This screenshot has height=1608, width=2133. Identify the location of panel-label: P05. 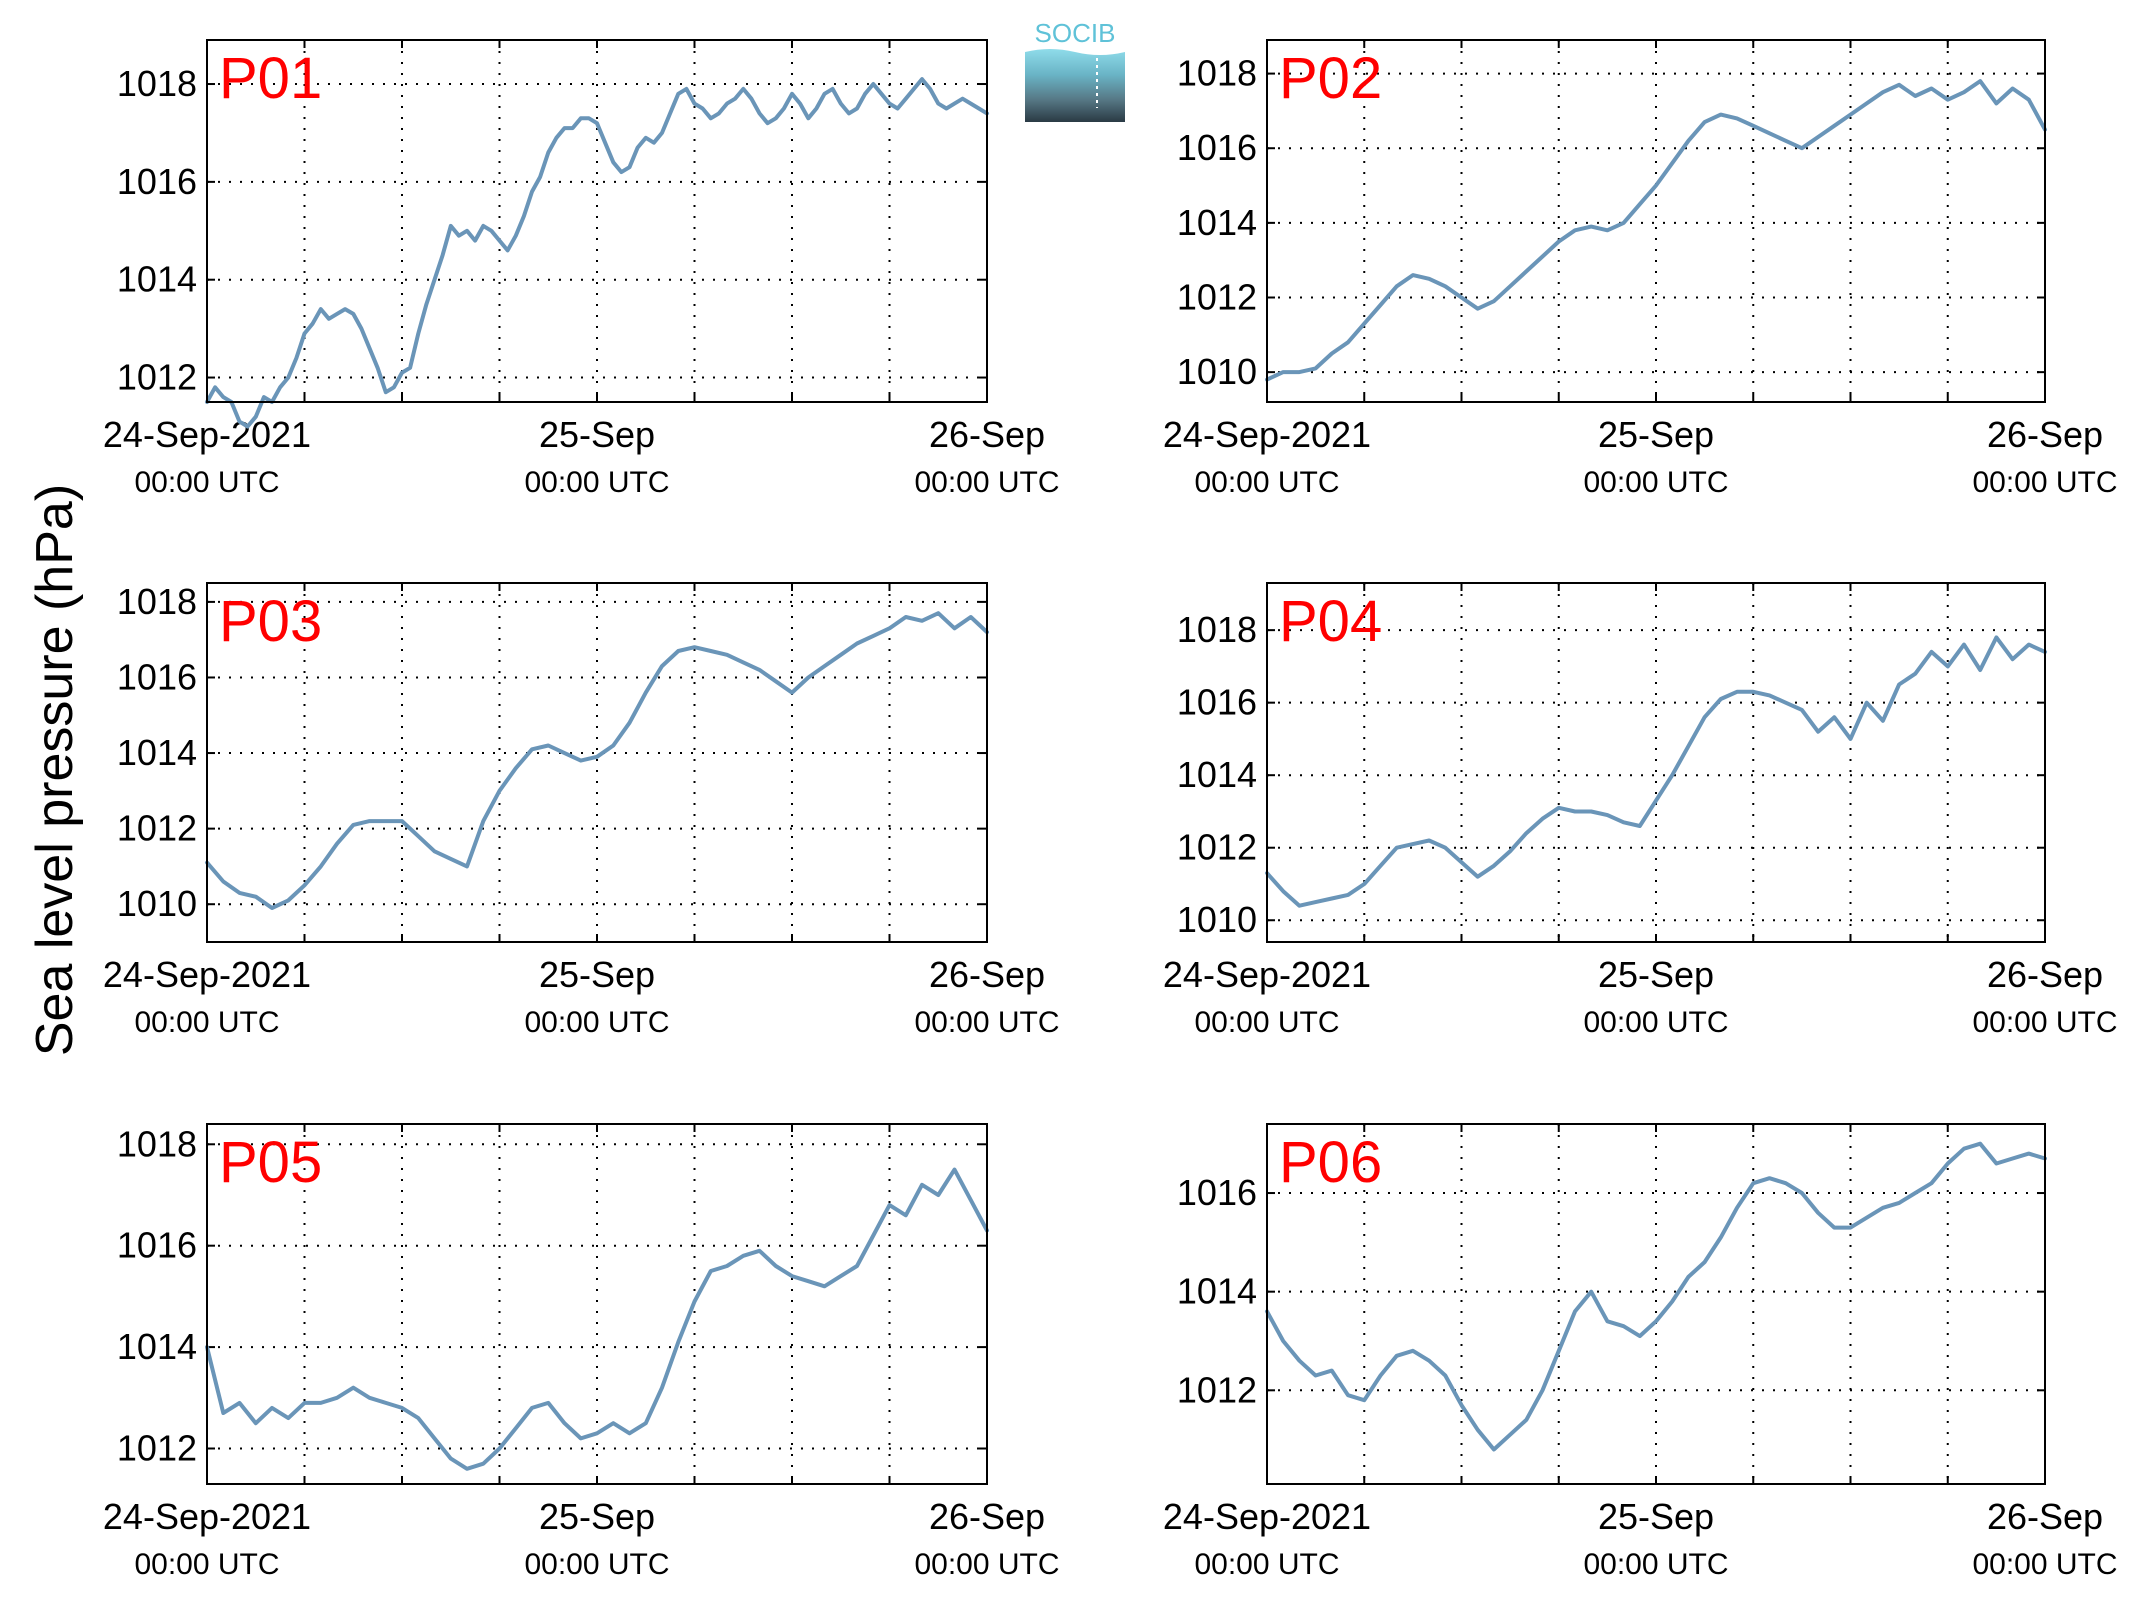
(270, 1162).